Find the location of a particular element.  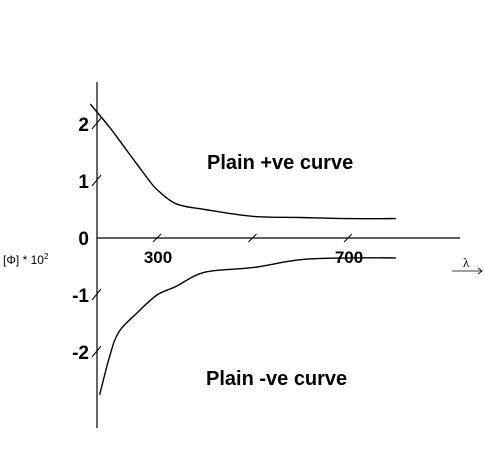

x-axis-label: λ is located at coordinates (466, 262).